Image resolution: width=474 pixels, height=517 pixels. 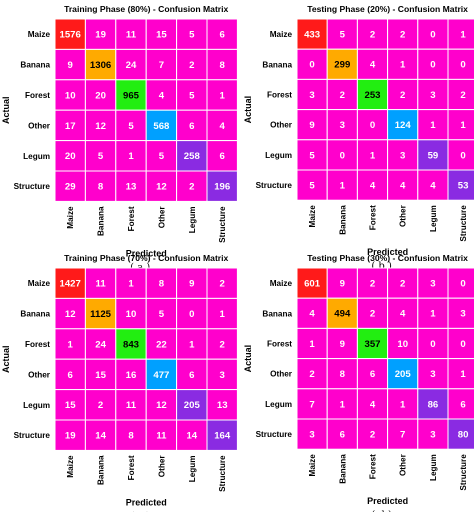 I want to click on panel-caption: ( b ), so click(x=381, y=266).